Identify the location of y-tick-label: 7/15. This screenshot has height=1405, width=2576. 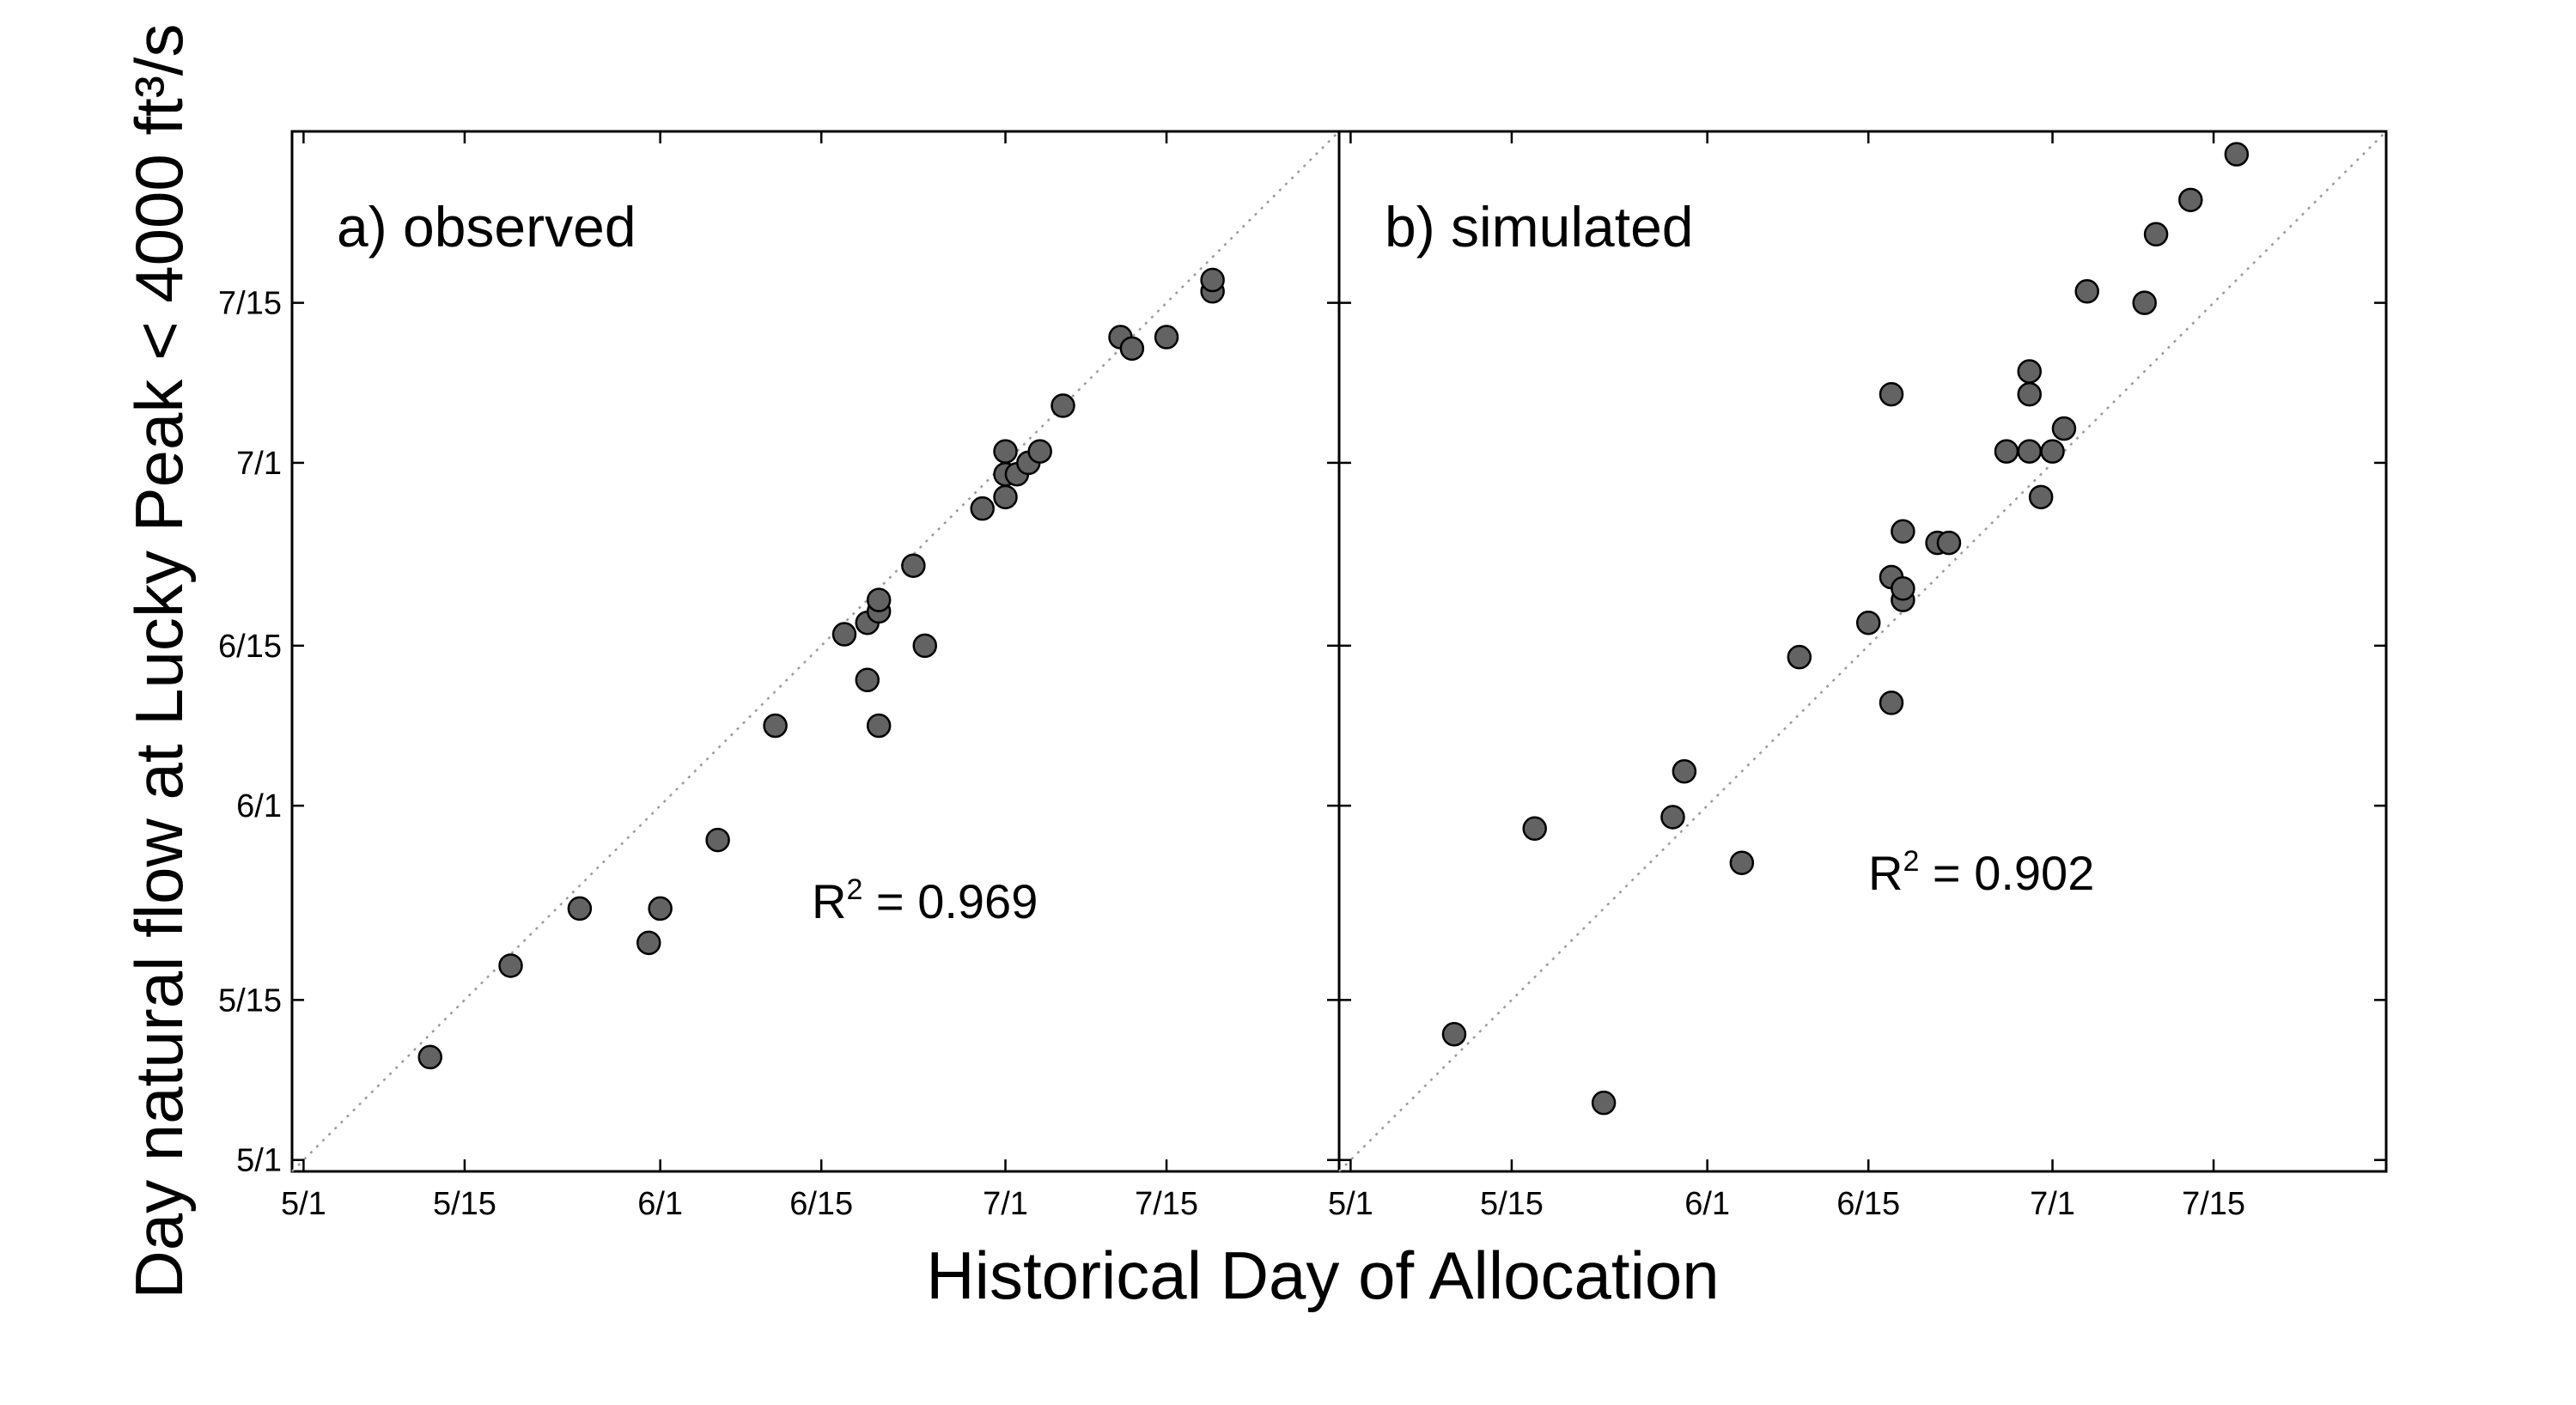
(250, 304).